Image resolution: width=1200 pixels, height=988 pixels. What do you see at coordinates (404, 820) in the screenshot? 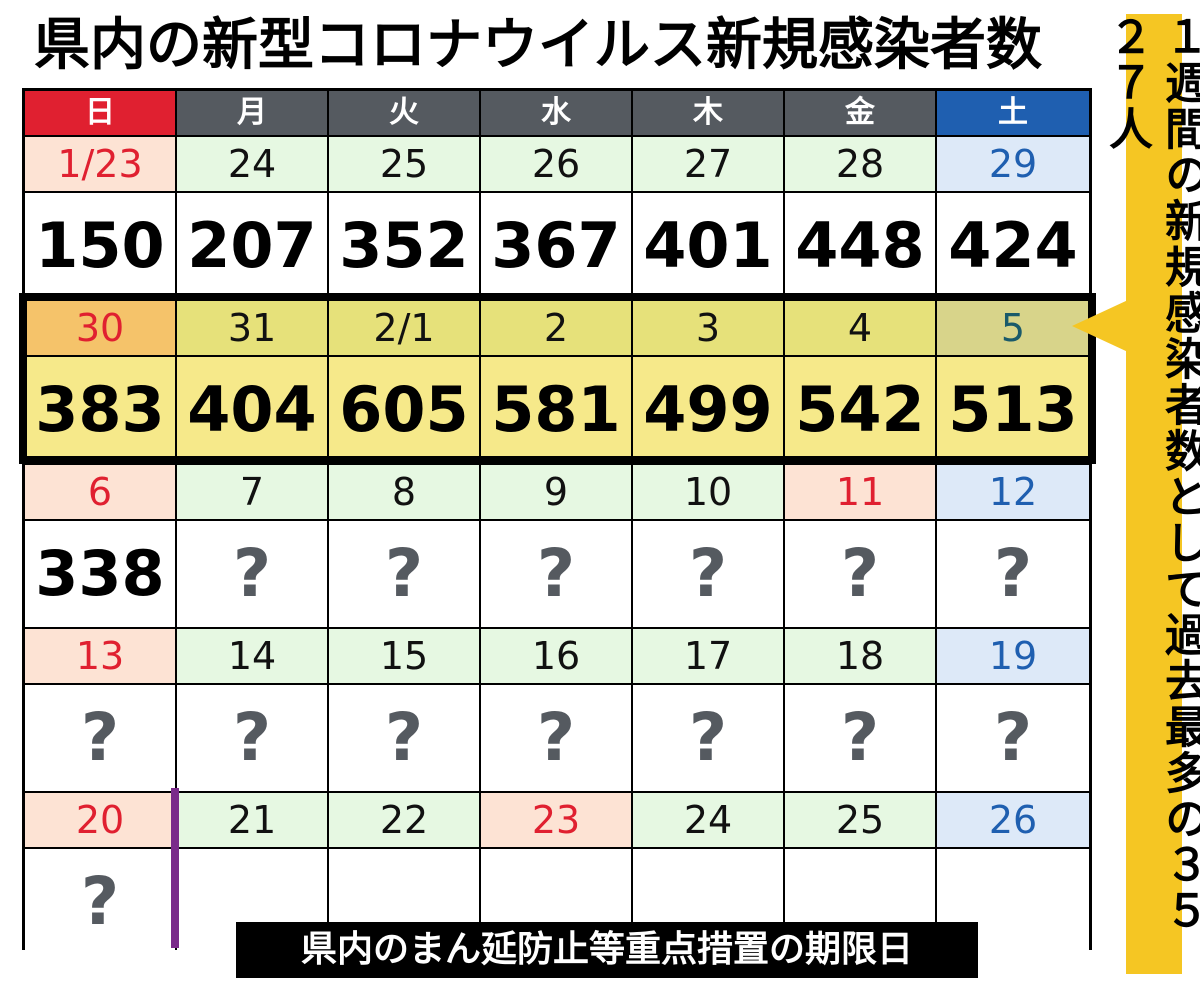
I see `day-date: 22` at bounding box center [404, 820].